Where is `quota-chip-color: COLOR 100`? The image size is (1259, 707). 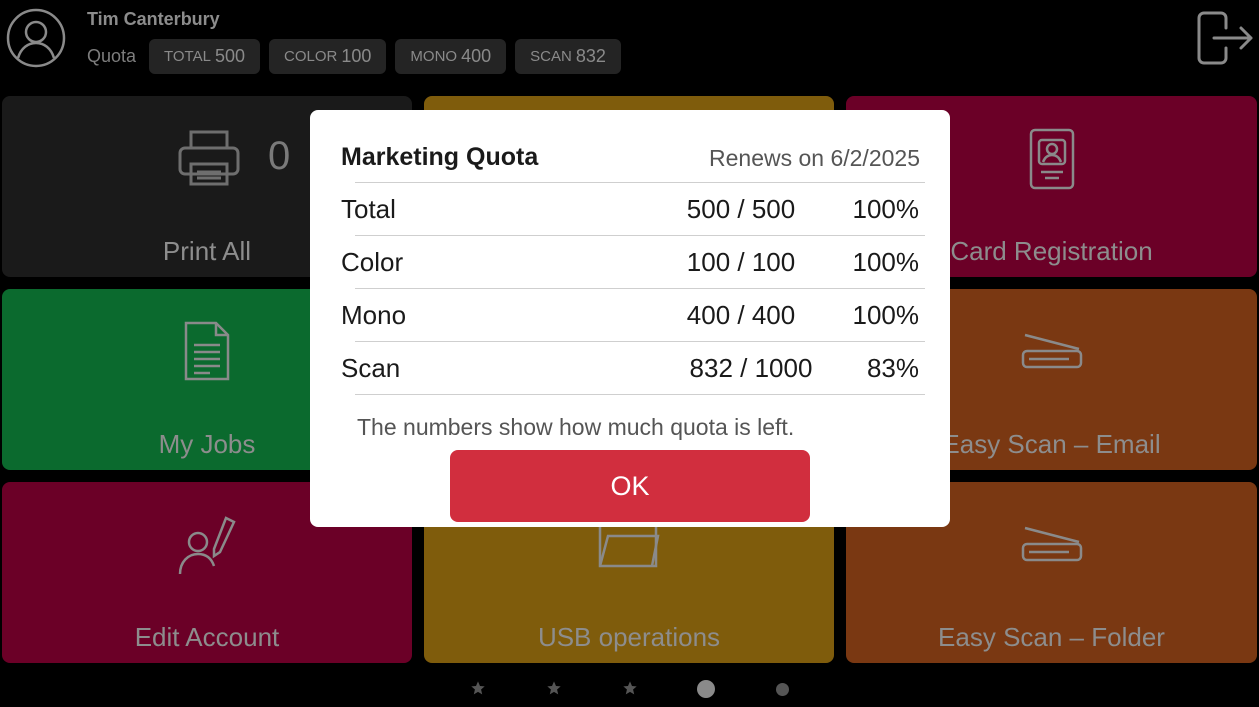
quota-chip-color: COLOR 100 is located at coordinates (328, 56).